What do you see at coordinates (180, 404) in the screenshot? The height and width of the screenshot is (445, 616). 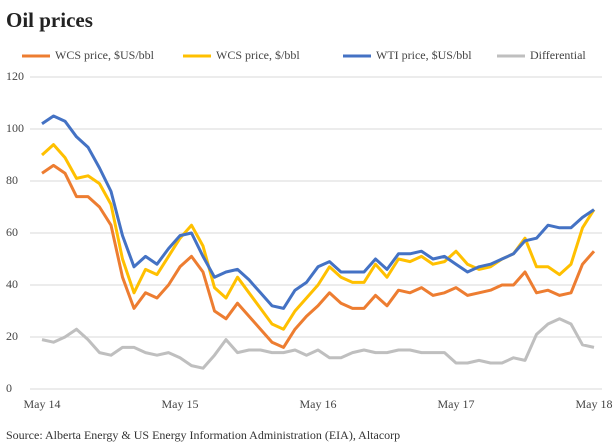 I see `x-tick-label: May 15` at bounding box center [180, 404].